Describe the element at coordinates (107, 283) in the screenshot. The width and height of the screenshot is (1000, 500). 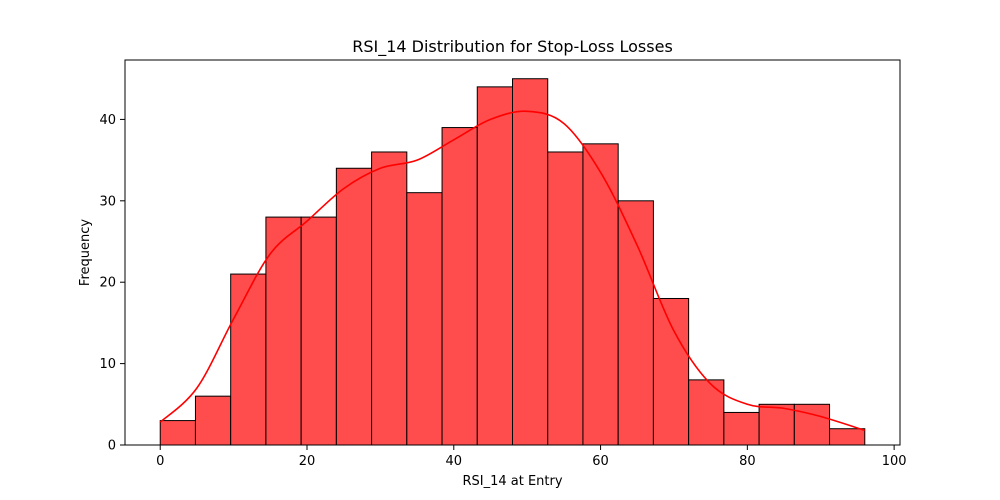
I see `y-tick-label: 20` at that location.